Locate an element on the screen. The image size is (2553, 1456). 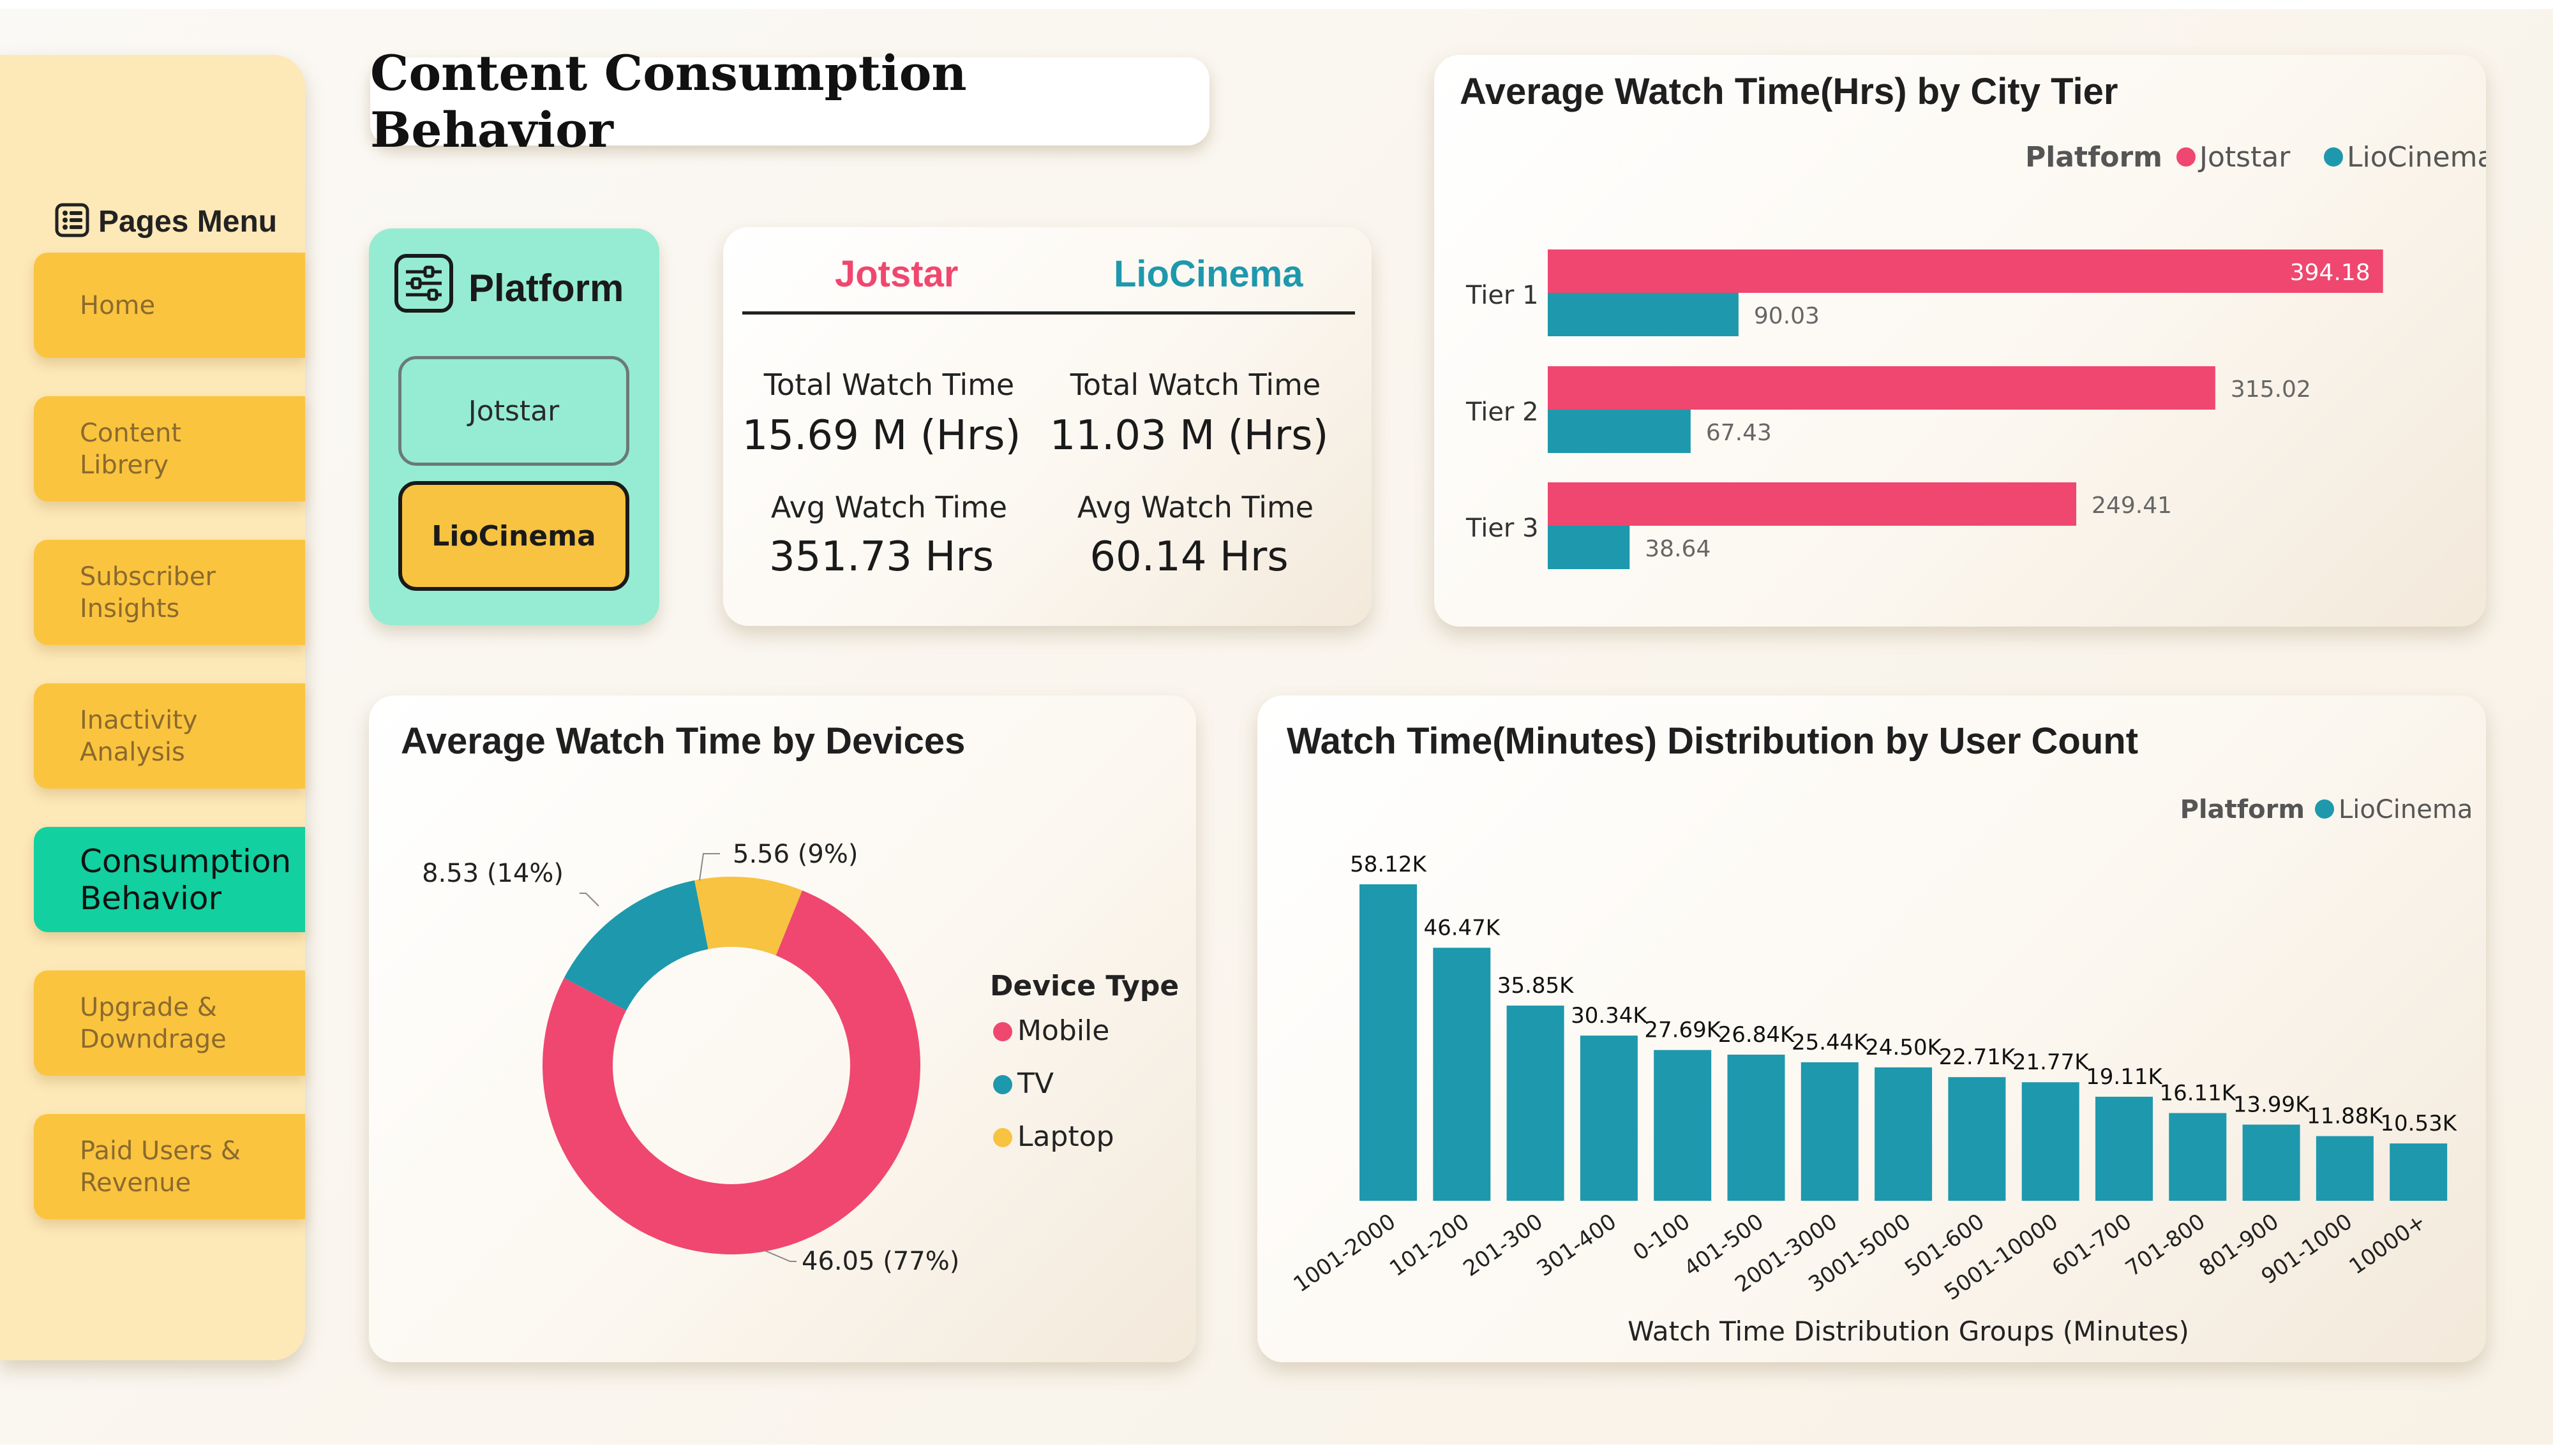
menu-list-icon is located at coordinates (72, 221).